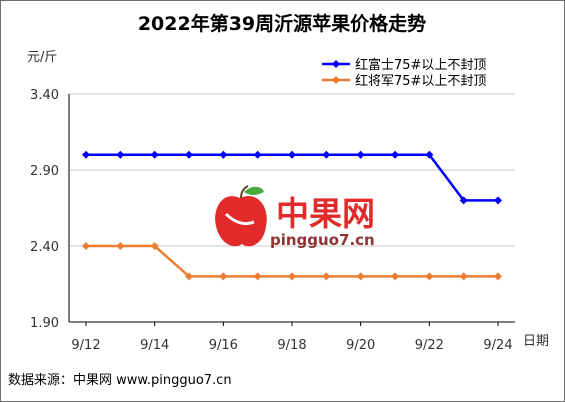  What do you see at coordinates (282, 23) in the screenshot?
I see `chart-title: 2022年第39周沂源苹果价格走势` at bounding box center [282, 23].